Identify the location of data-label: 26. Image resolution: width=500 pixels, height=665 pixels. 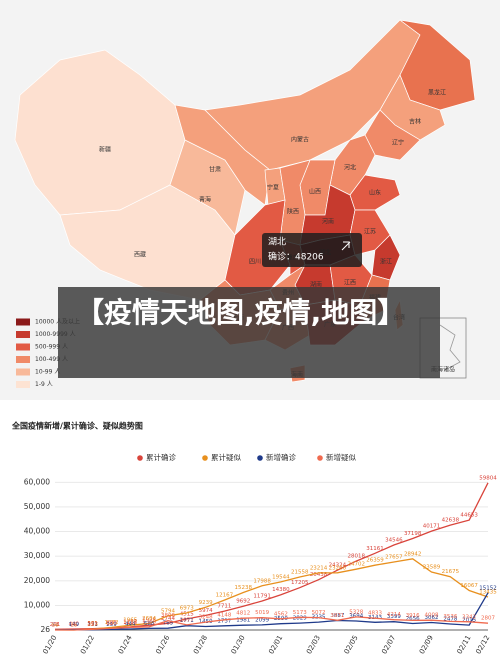
(73, 626).